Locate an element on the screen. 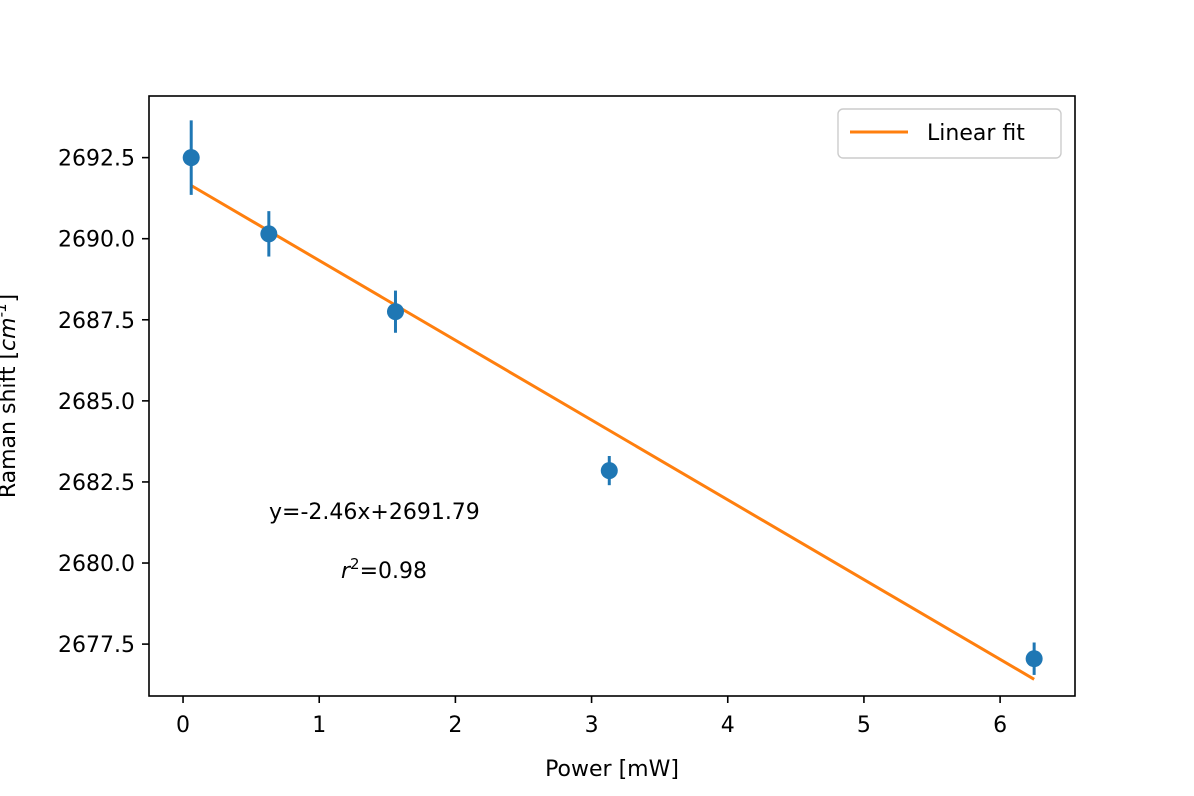  y-tick-label: 2680.0 is located at coordinates (96, 564).